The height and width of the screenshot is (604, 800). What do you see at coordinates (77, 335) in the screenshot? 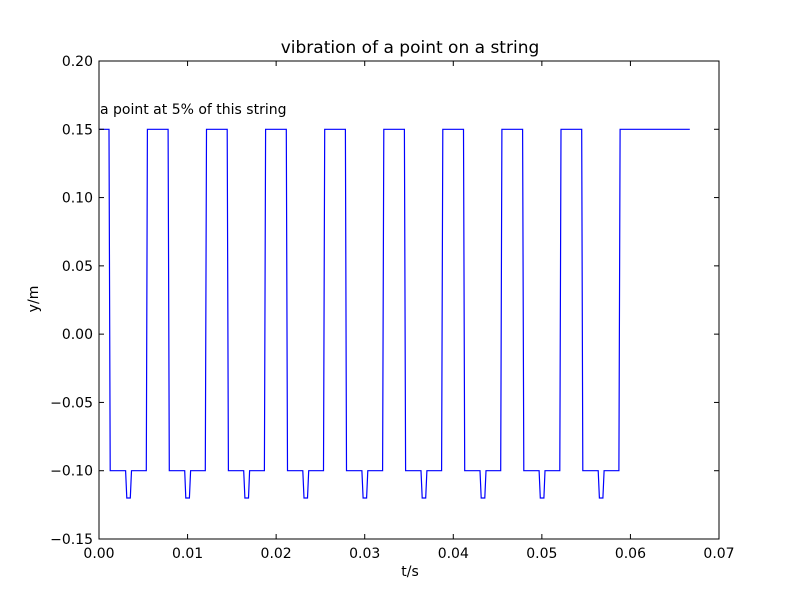
I see `y-tick-label: 0.00` at bounding box center [77, 335].